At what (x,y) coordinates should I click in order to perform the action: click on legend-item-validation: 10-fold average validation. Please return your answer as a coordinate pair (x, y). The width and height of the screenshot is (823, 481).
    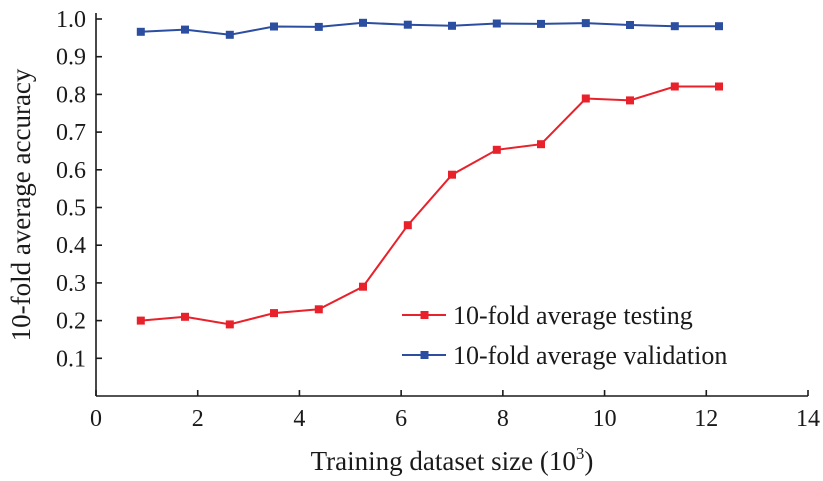
    Looking at the image, I should click on (564, 355).